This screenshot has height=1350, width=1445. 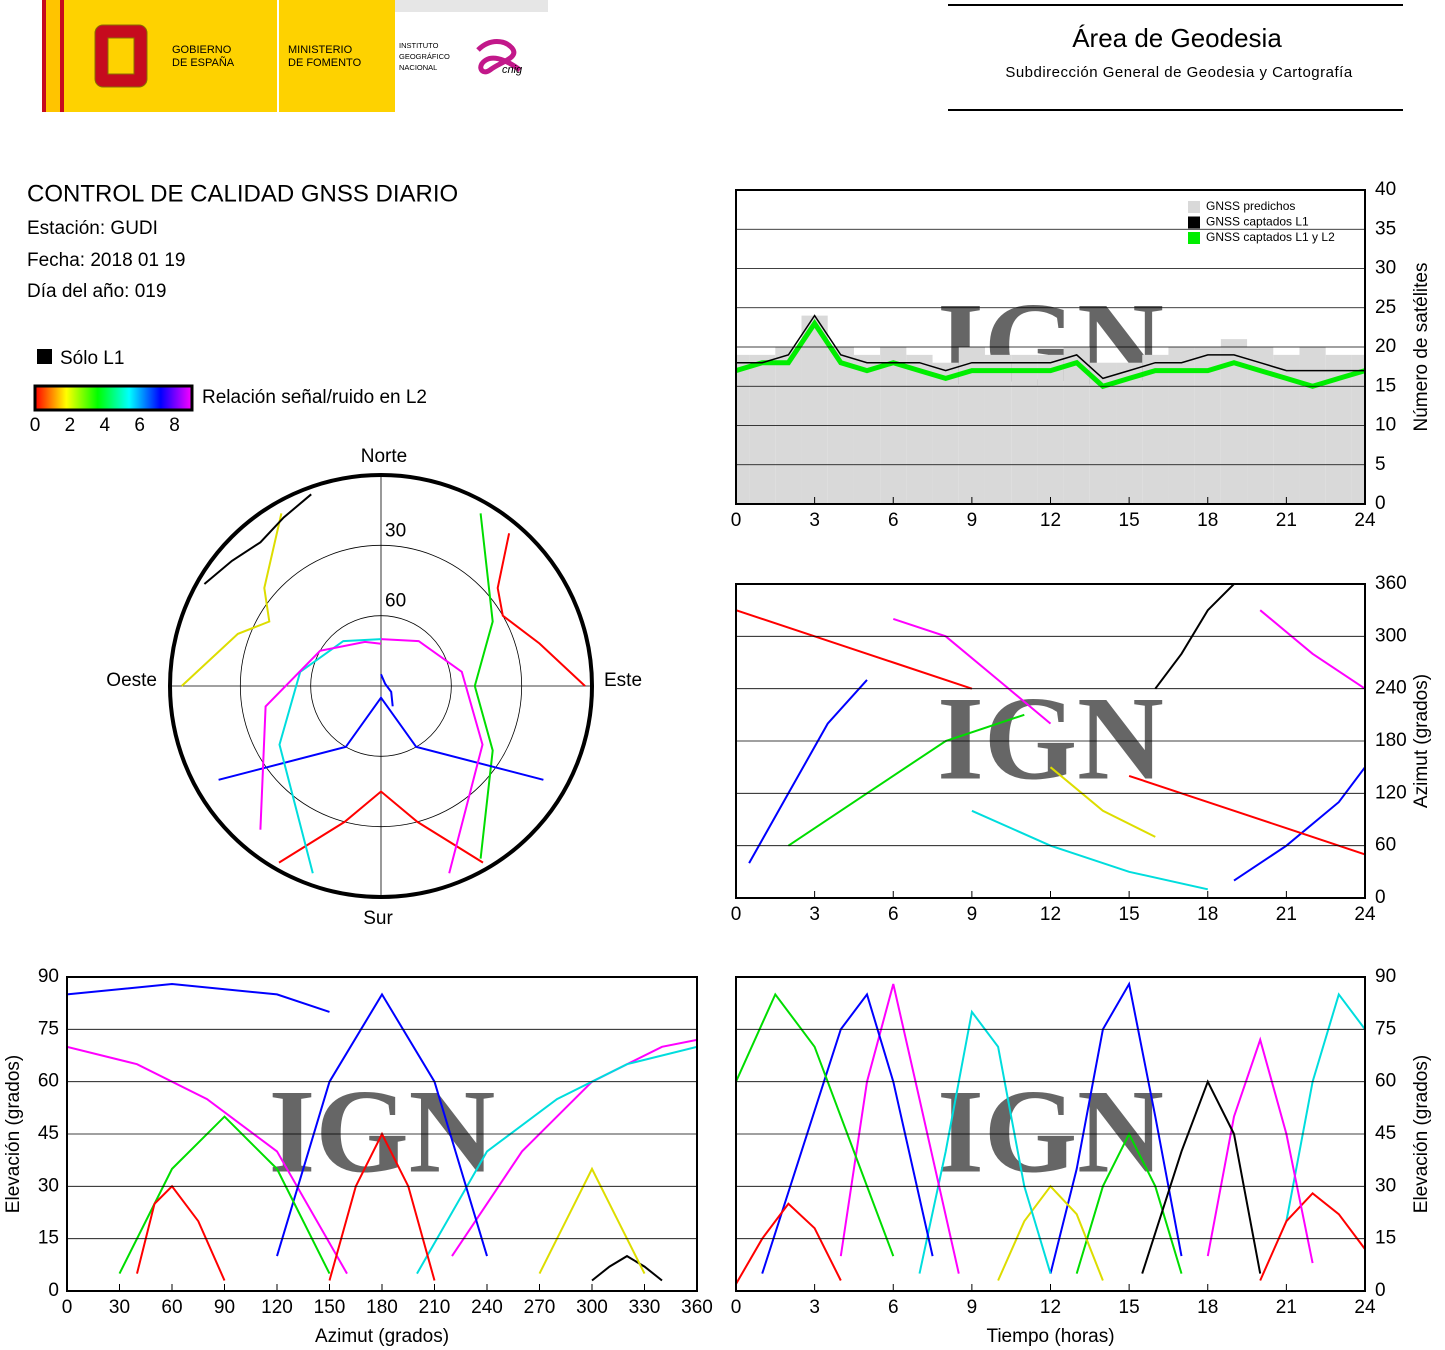 What do you see at coordinates (96, 291) in the screenshot?
I see `report-doy: Día del año: 019` at bounding box center [96, 291].